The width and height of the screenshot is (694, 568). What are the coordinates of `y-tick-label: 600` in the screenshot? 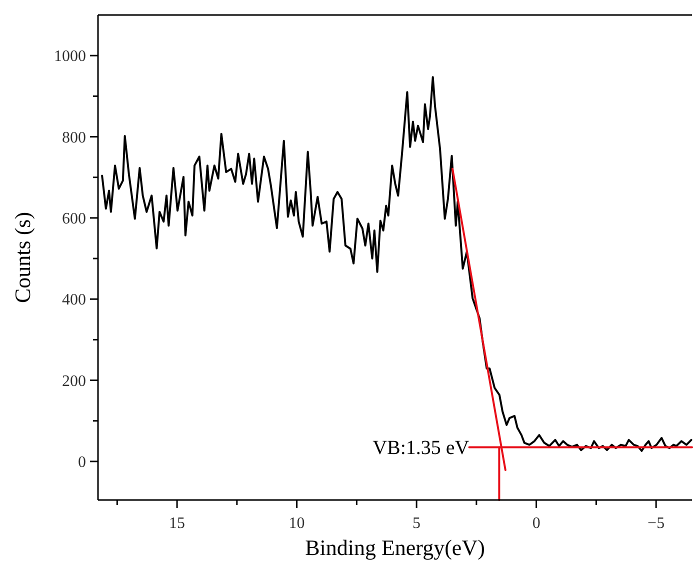 It's located at (74, 219).